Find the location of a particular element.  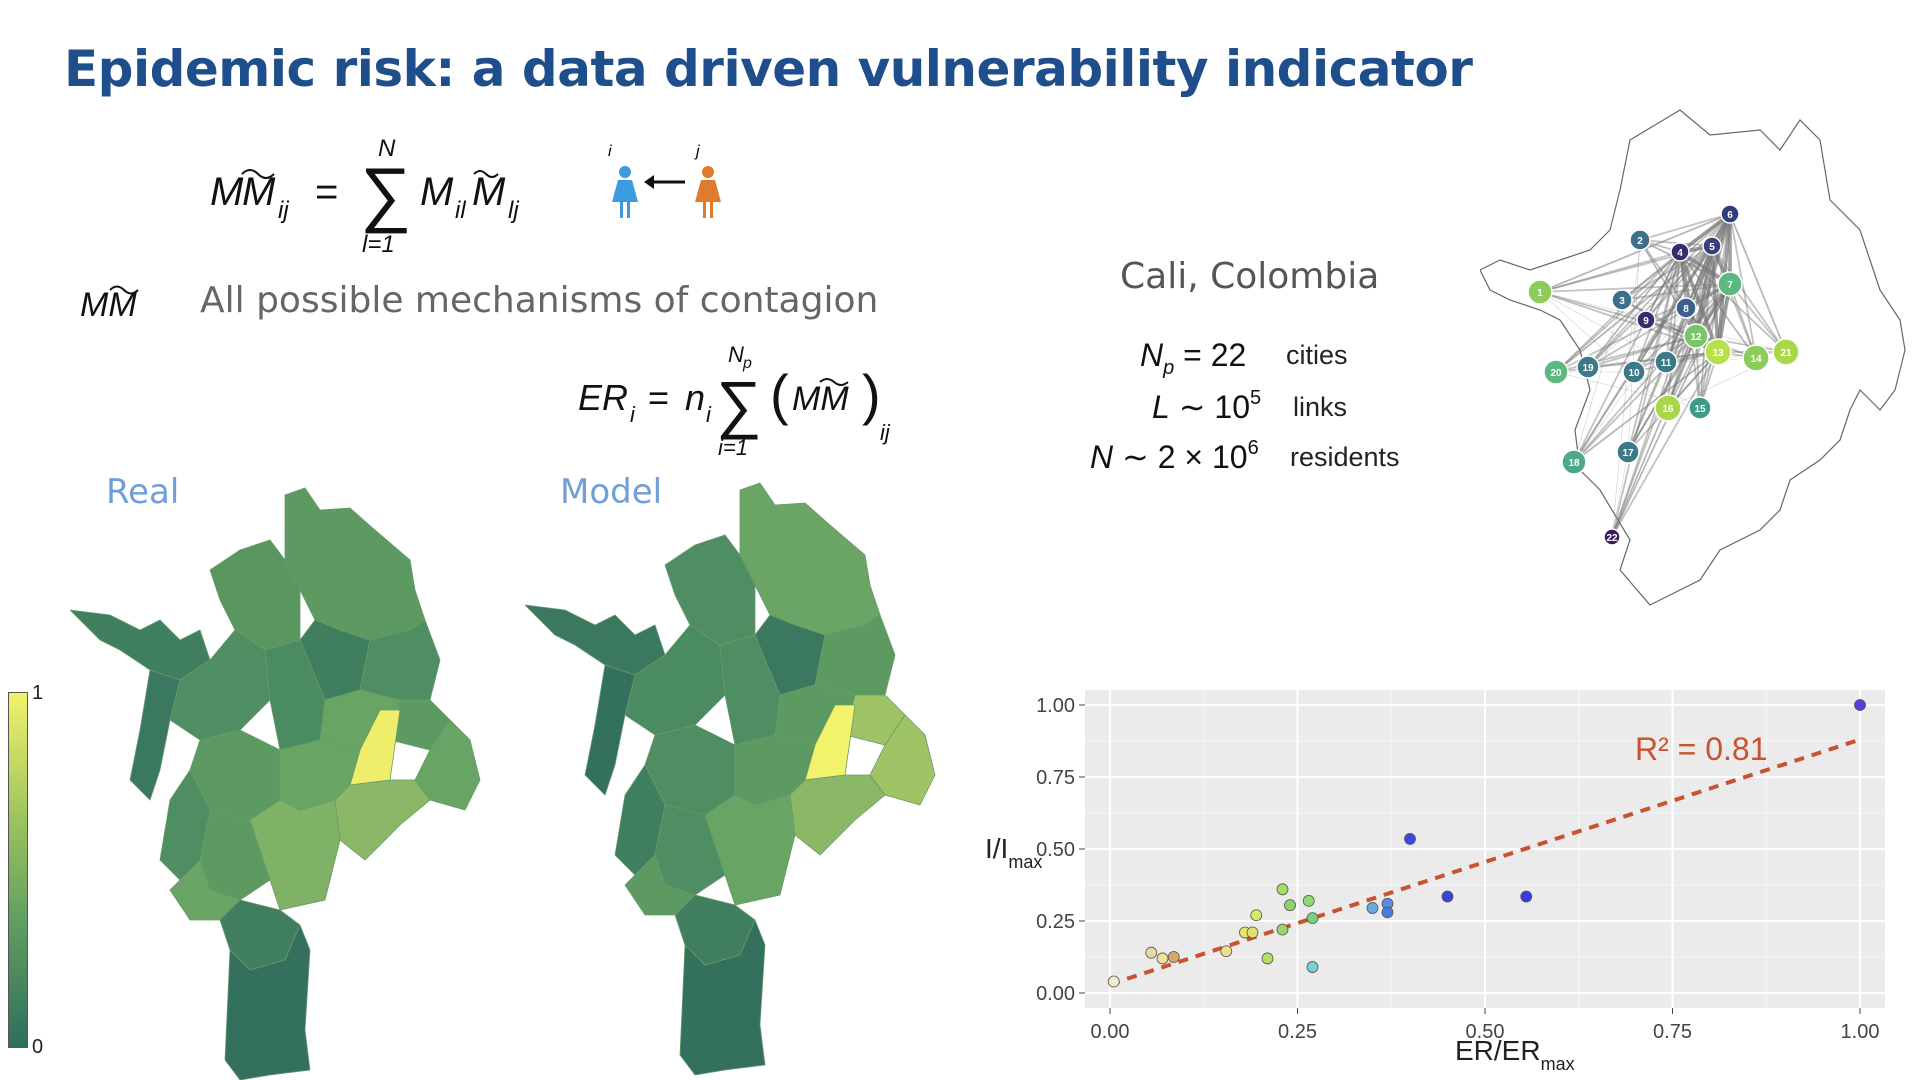

x-axis-label: ER/ERmax is located at coordinates (1515, 1054).